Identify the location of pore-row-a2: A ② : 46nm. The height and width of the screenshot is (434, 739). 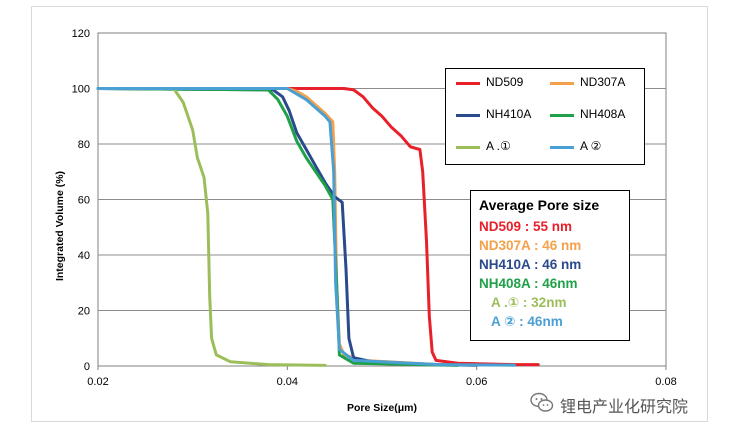
(527, 321).